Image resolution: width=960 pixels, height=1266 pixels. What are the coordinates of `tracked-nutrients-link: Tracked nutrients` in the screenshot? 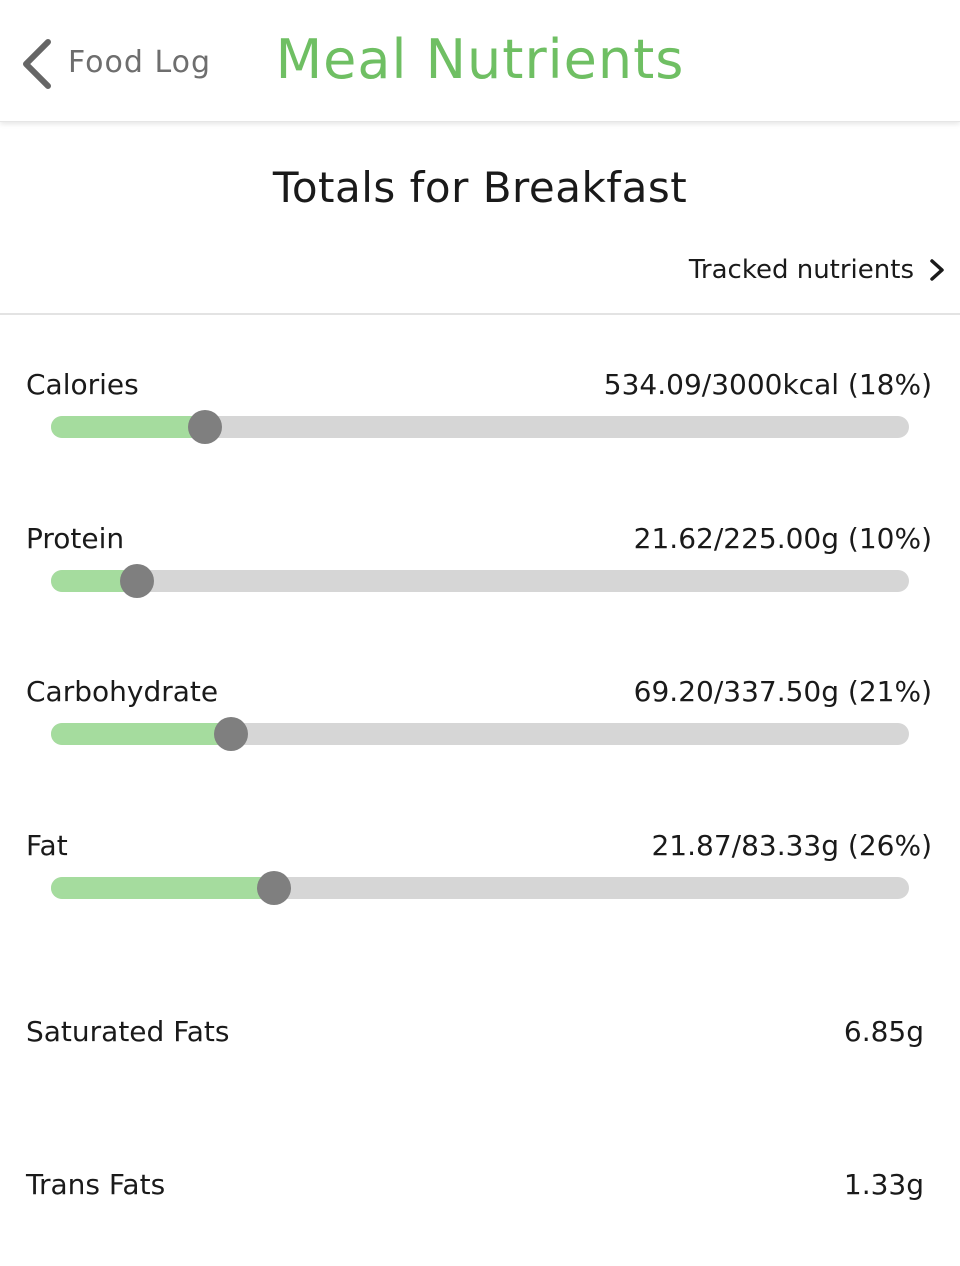 It's located at (818, 270).